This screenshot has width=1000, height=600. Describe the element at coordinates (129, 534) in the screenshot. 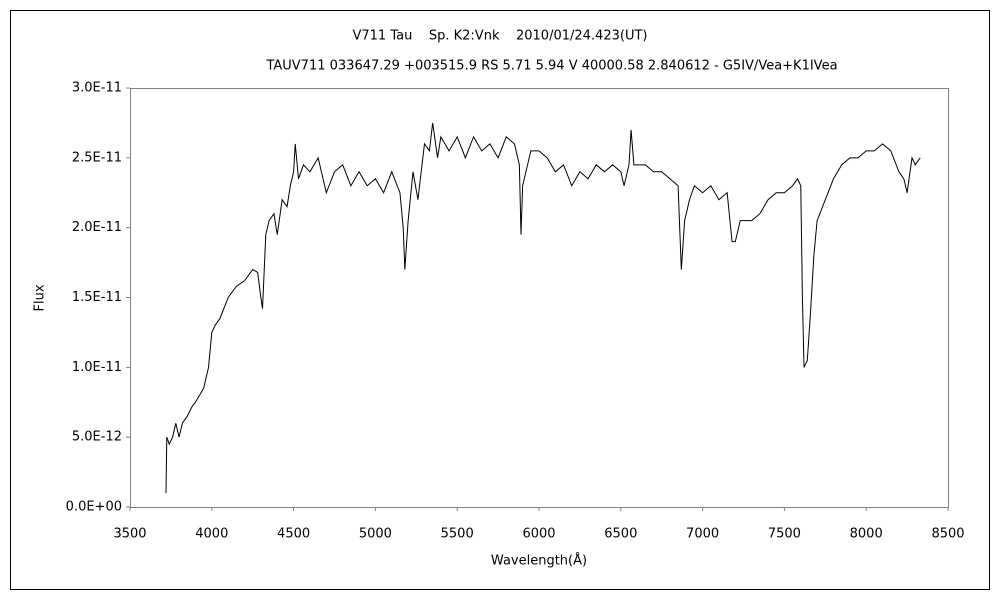

I see `x-tick-label: 3500` at that location.